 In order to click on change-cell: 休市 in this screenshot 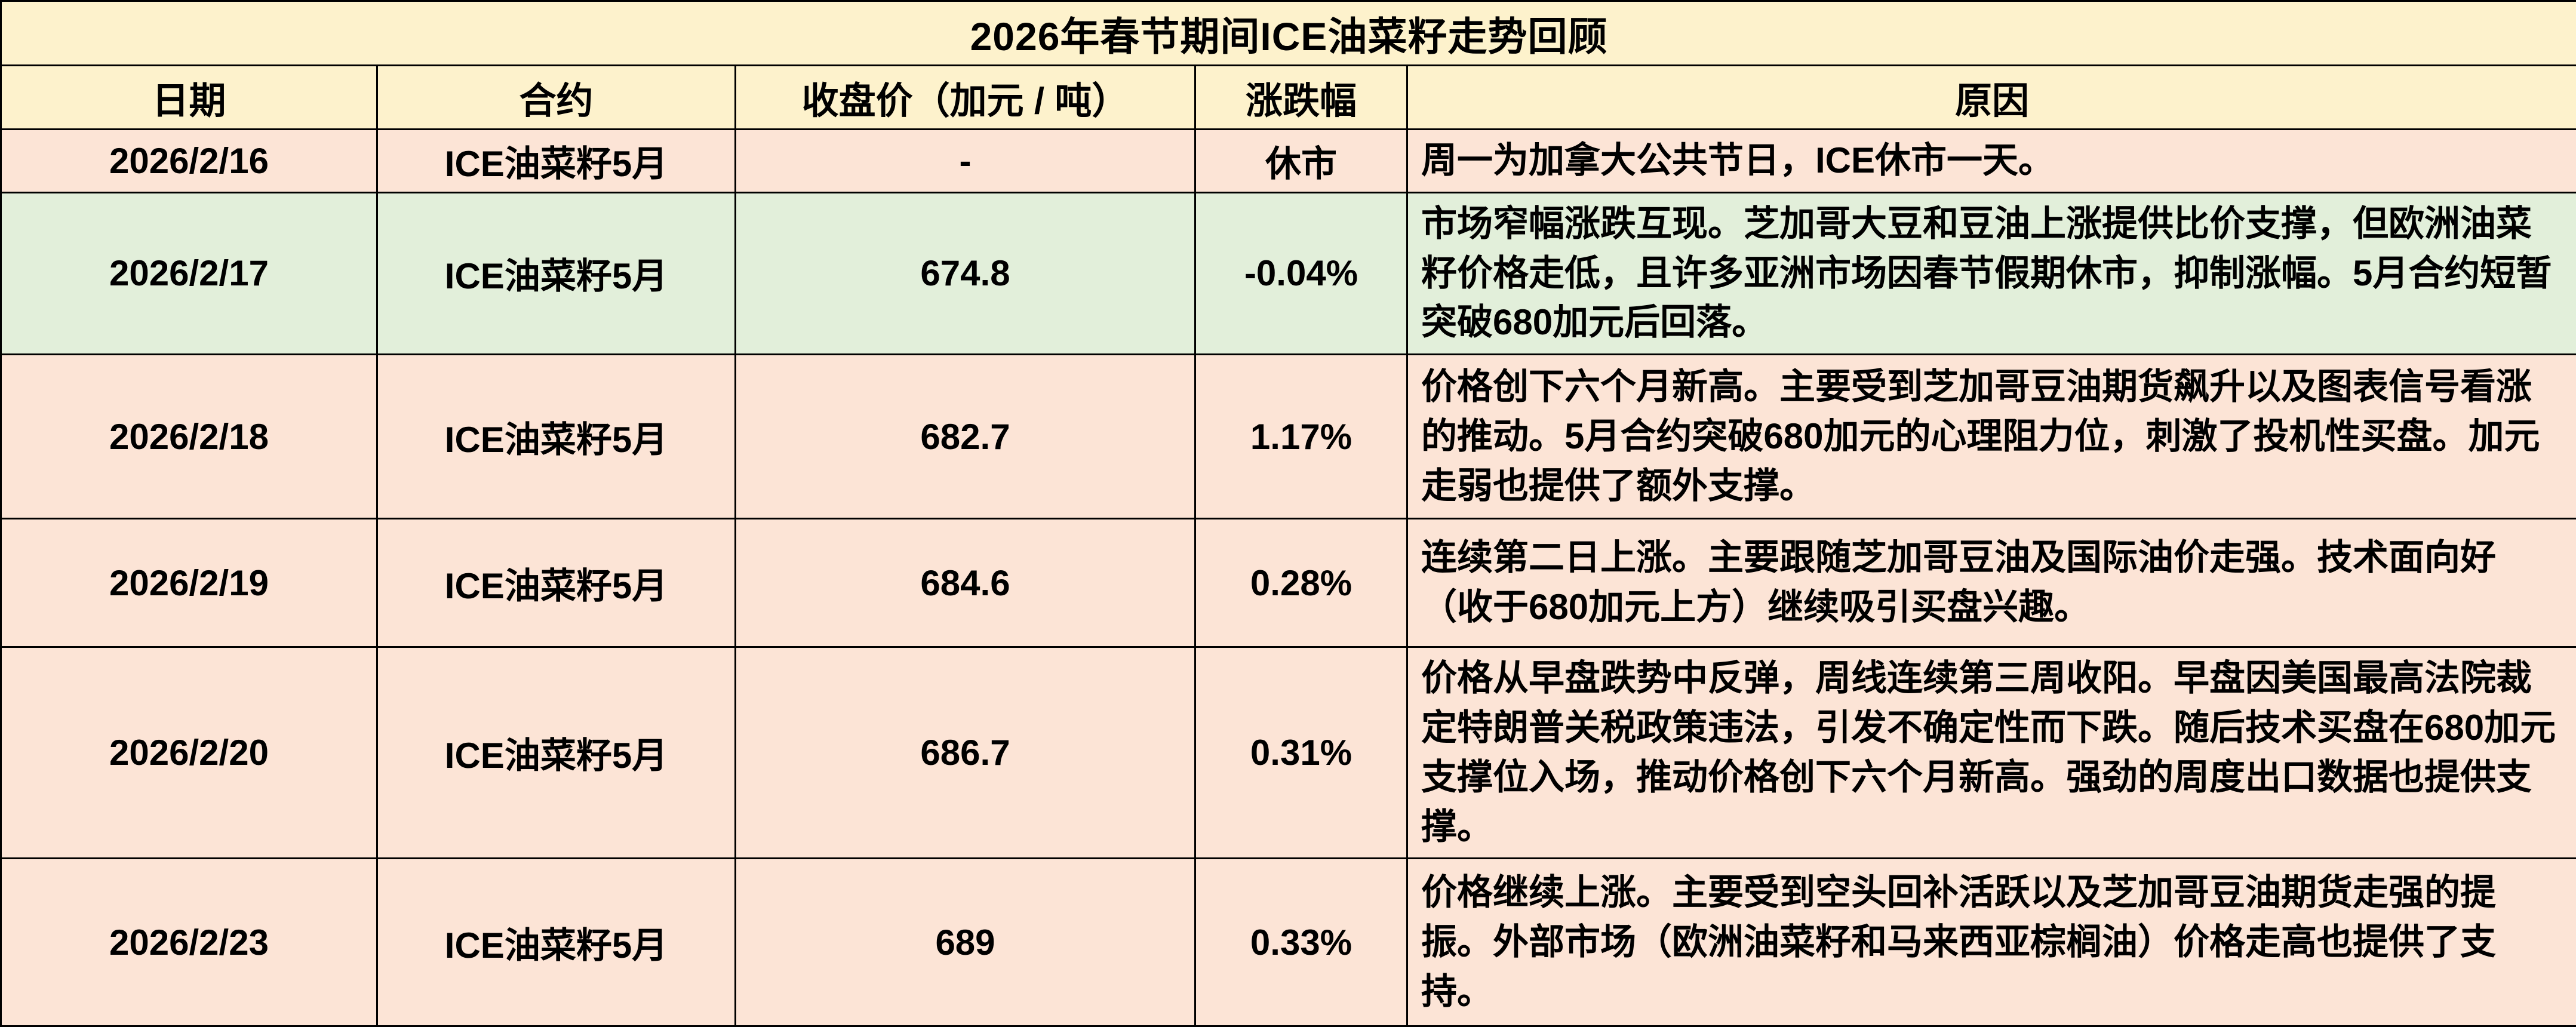, I will do `click(1301, 161)`.